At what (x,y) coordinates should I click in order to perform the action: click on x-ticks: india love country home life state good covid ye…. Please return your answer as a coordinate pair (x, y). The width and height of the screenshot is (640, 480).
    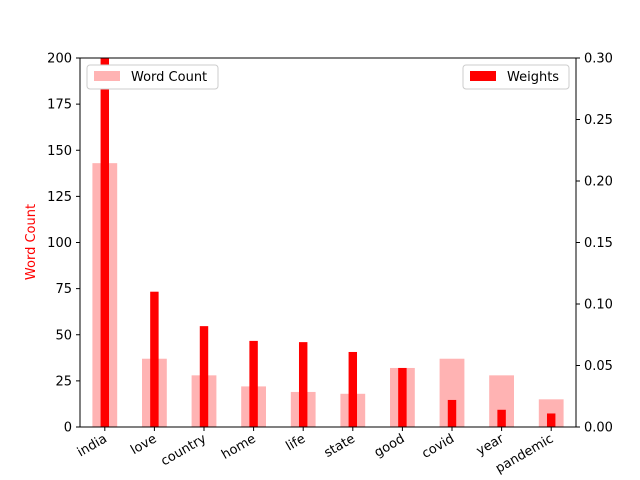
    Looking at the image, I should click on (315, 452).